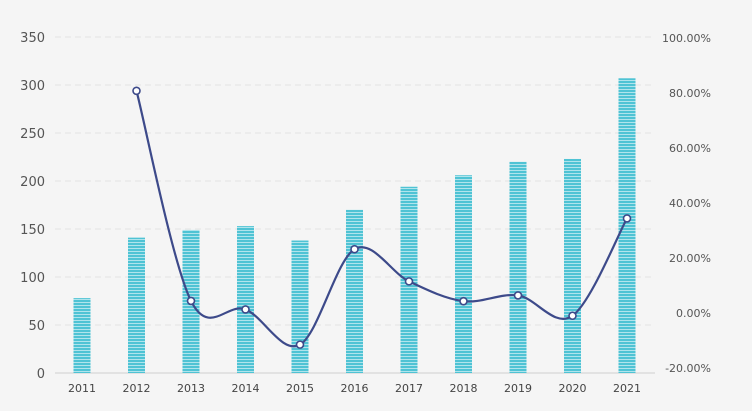 Image resolution: width=752 pixels, height=411 pixels. What do you see at coordinates (32, 134) in the screenshot?
I see `left-tick-label: 250` at bounding box center [32, 134].